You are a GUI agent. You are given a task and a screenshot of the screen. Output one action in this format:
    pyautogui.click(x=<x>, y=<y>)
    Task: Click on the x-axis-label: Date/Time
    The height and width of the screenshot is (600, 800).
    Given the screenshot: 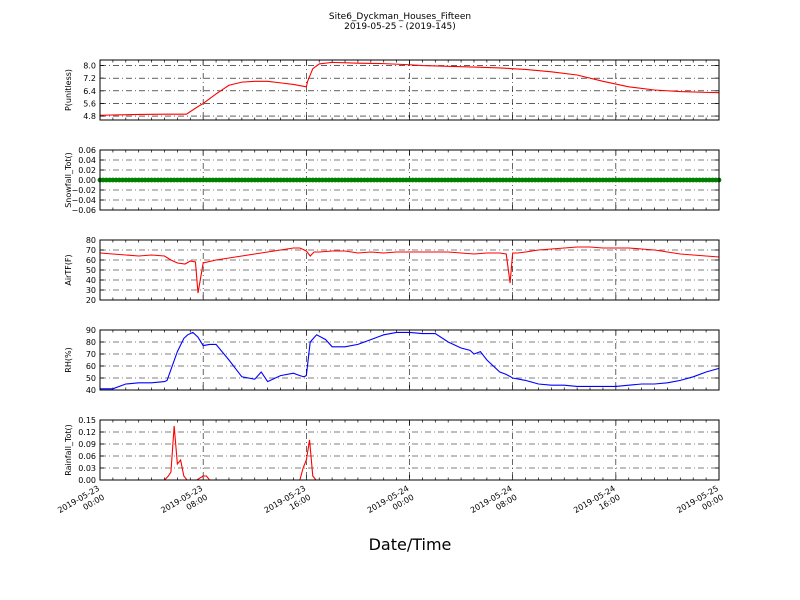 What is the action you would take?
    pyautogui.click(x=410, y=544)
    